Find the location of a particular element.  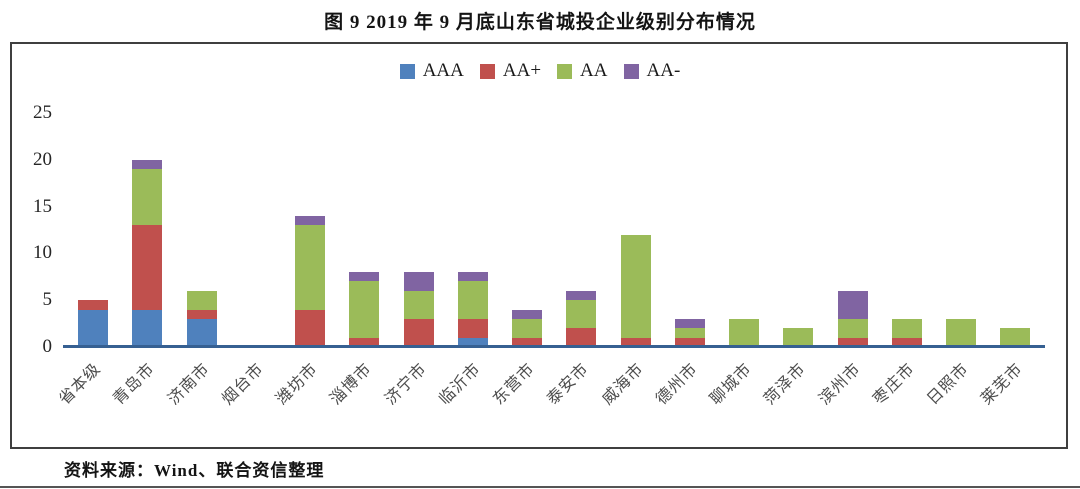

chart-title: 图 9 2019 年 9 月底山东省城投企业级别分布情况 is located at coordinates (540, 22).